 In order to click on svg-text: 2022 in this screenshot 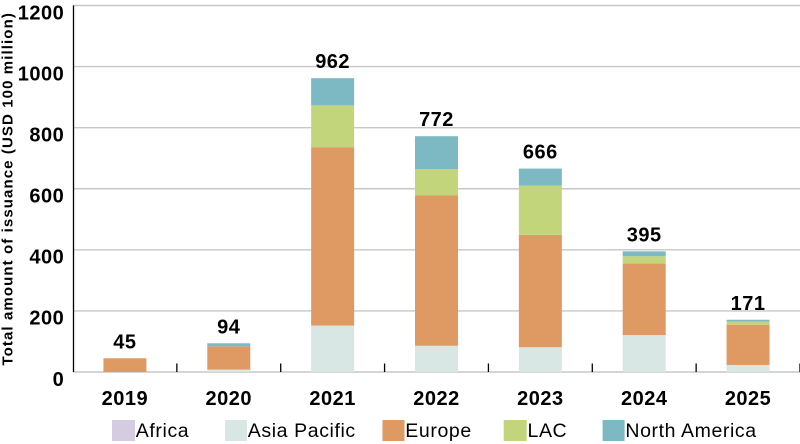, I will do `click(436, 399)`.